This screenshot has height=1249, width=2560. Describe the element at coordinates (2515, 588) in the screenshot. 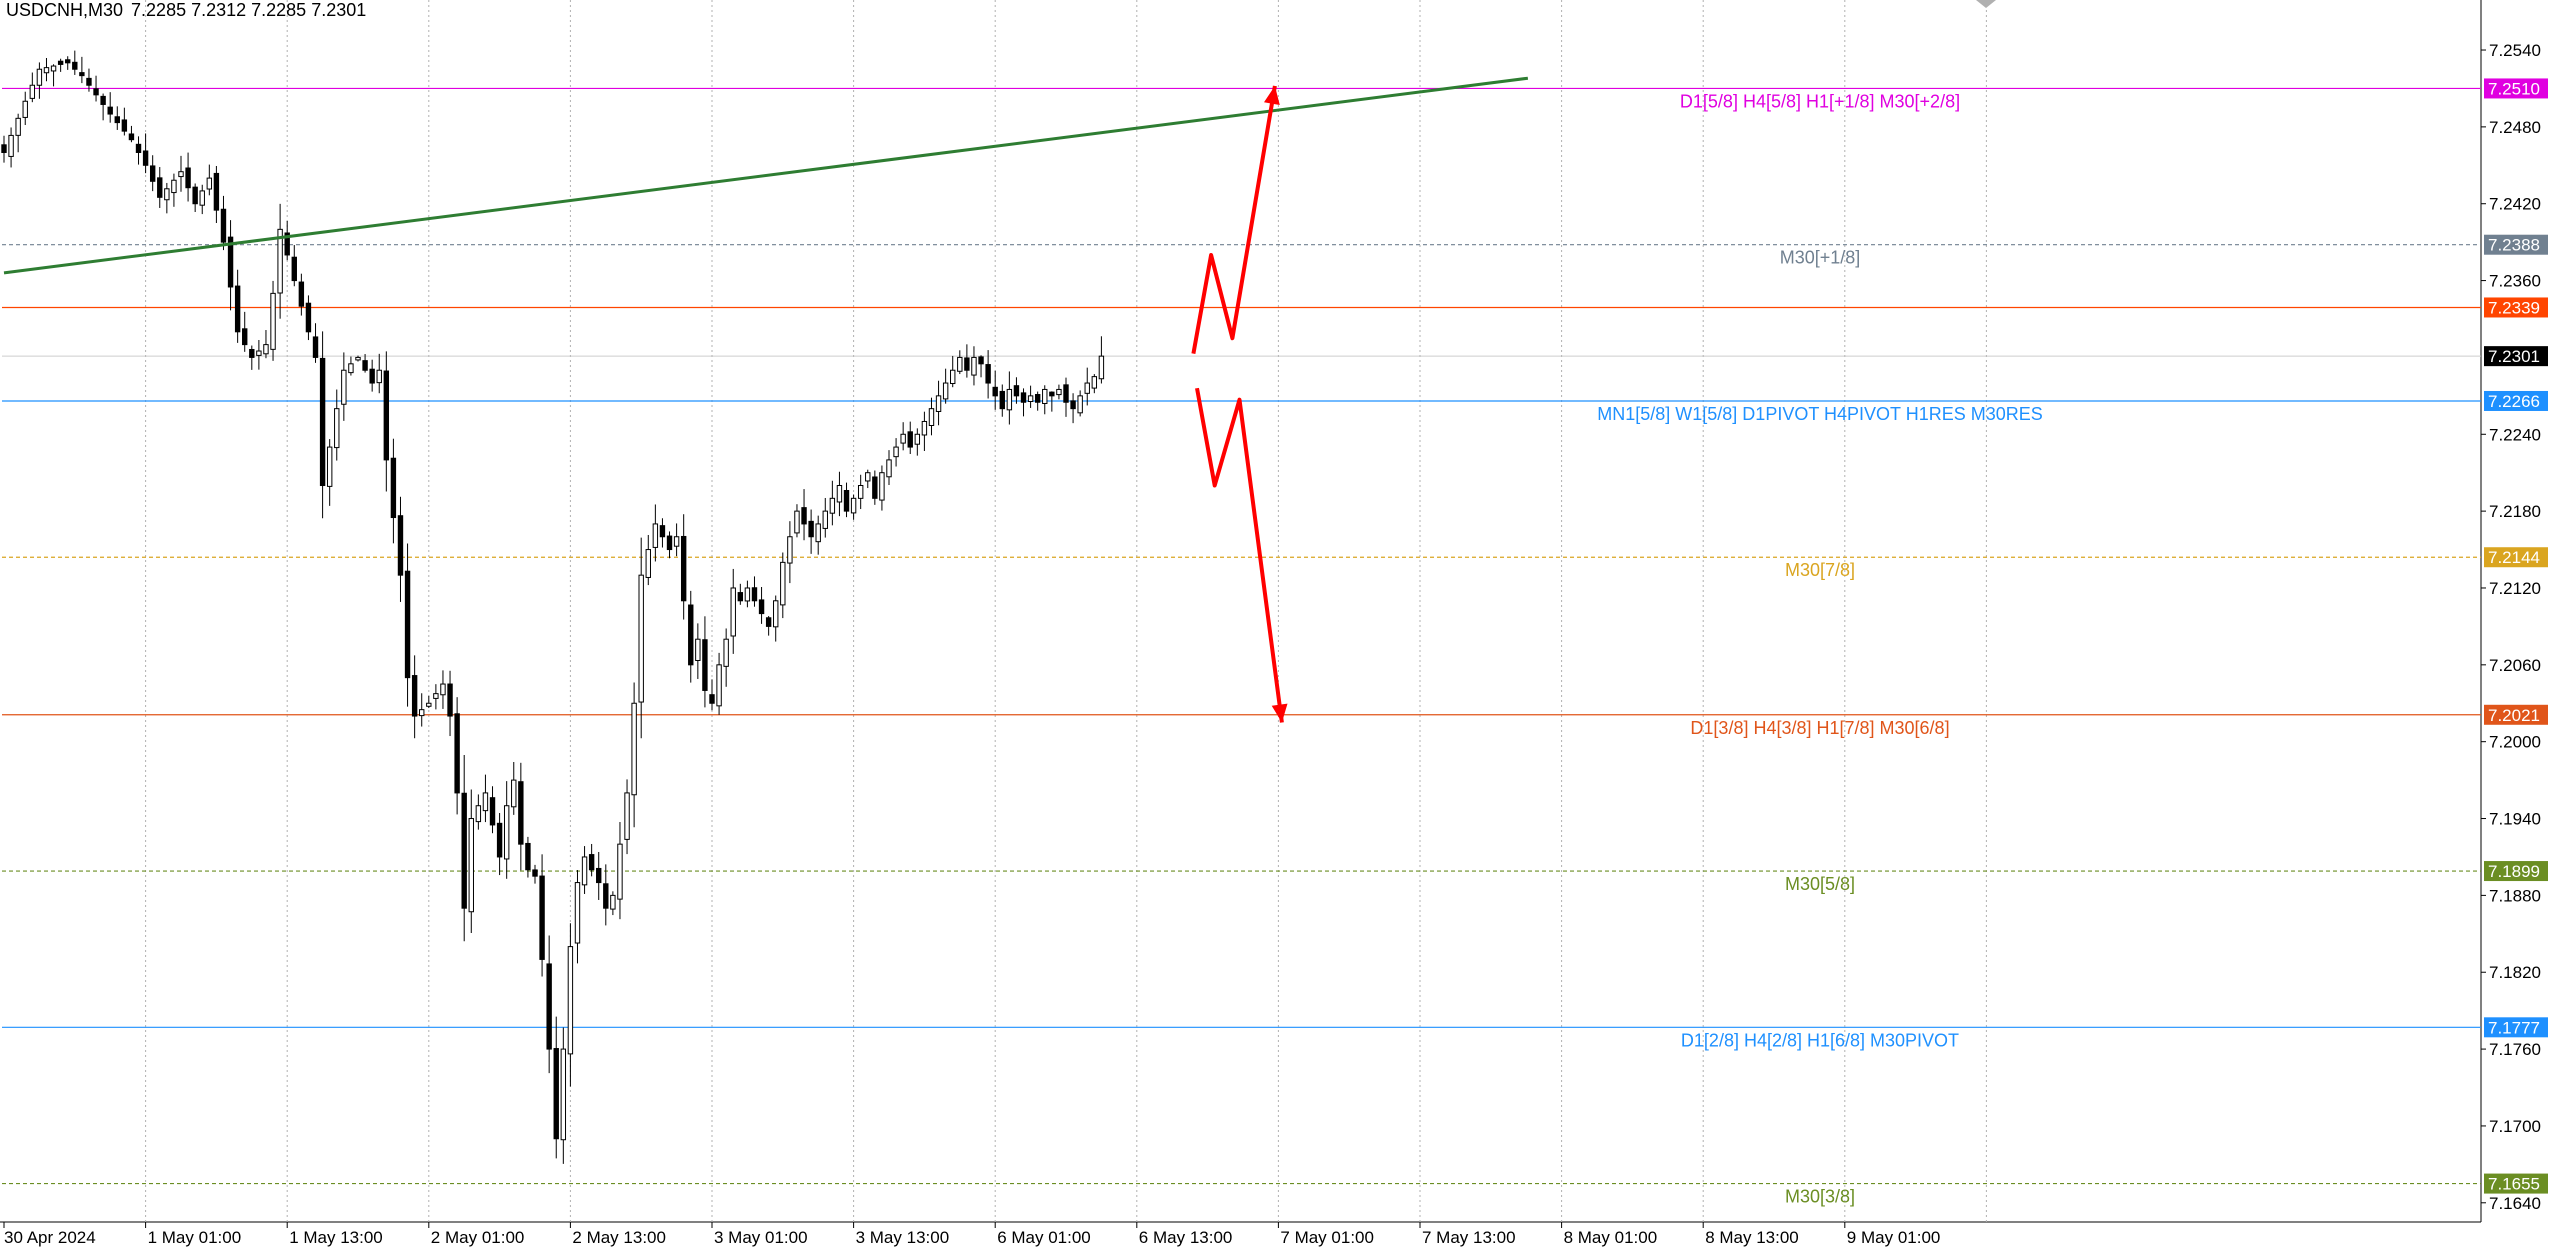

I see `price-tick-label: 7.2120` at that location.